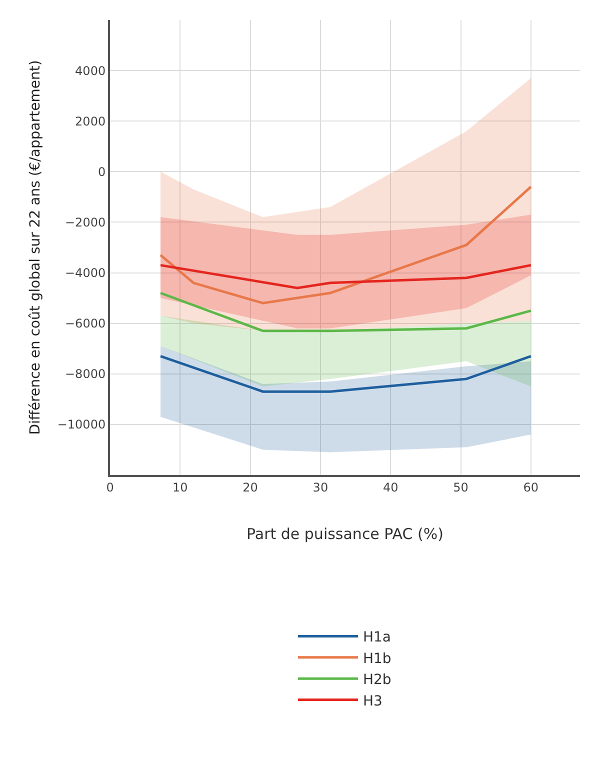 This screenshot has height=760, width=603. I want to click on x-tick-label: 20, so click(250, 487).